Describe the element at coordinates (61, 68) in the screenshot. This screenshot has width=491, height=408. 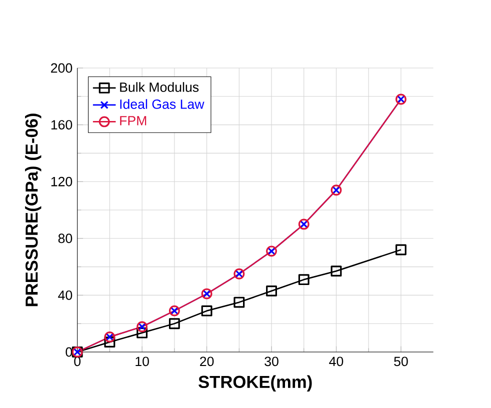
I see `y-tick-label: 200` at that location.